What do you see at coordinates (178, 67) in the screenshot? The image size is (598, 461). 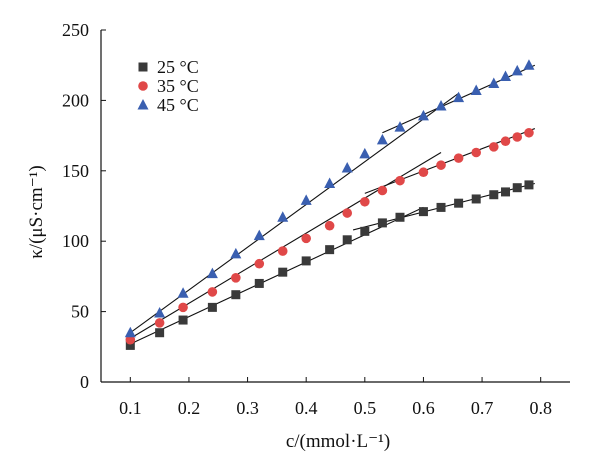 I see `legend-label: 25 °C` at bounding box center [178, 67].